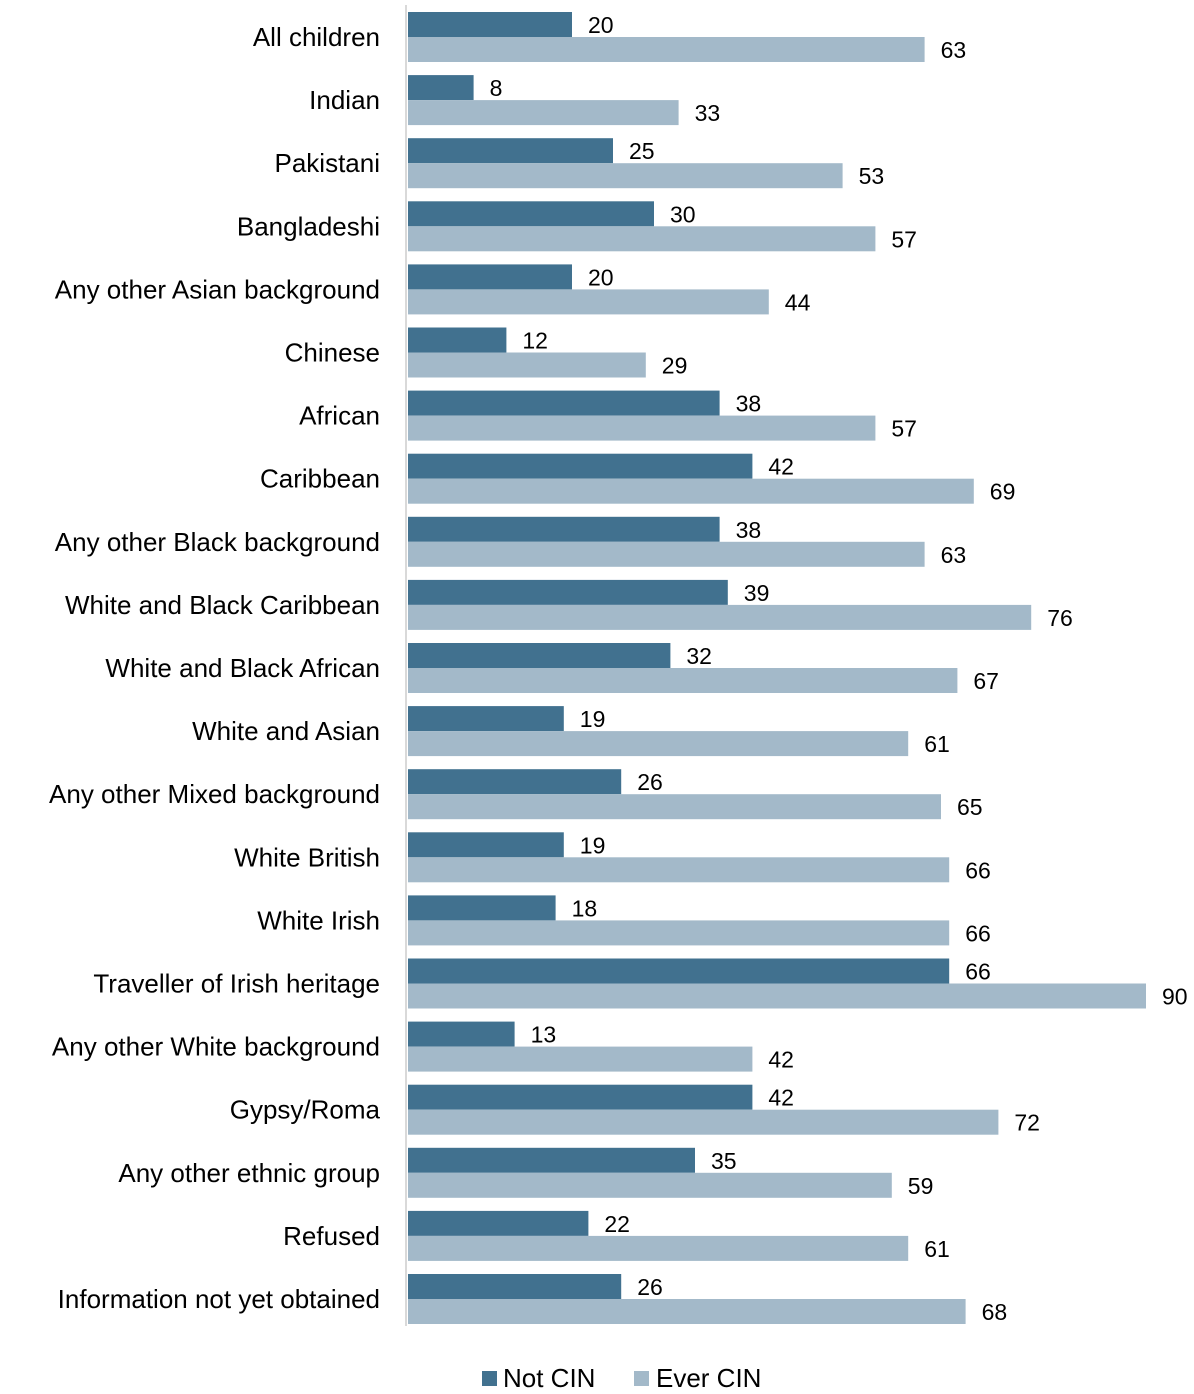 Image resolution: width=1194 pixels, height=1394 pixels. I want to click on value-label-ever-cin-caribbean: 69, so click(1003, 492).